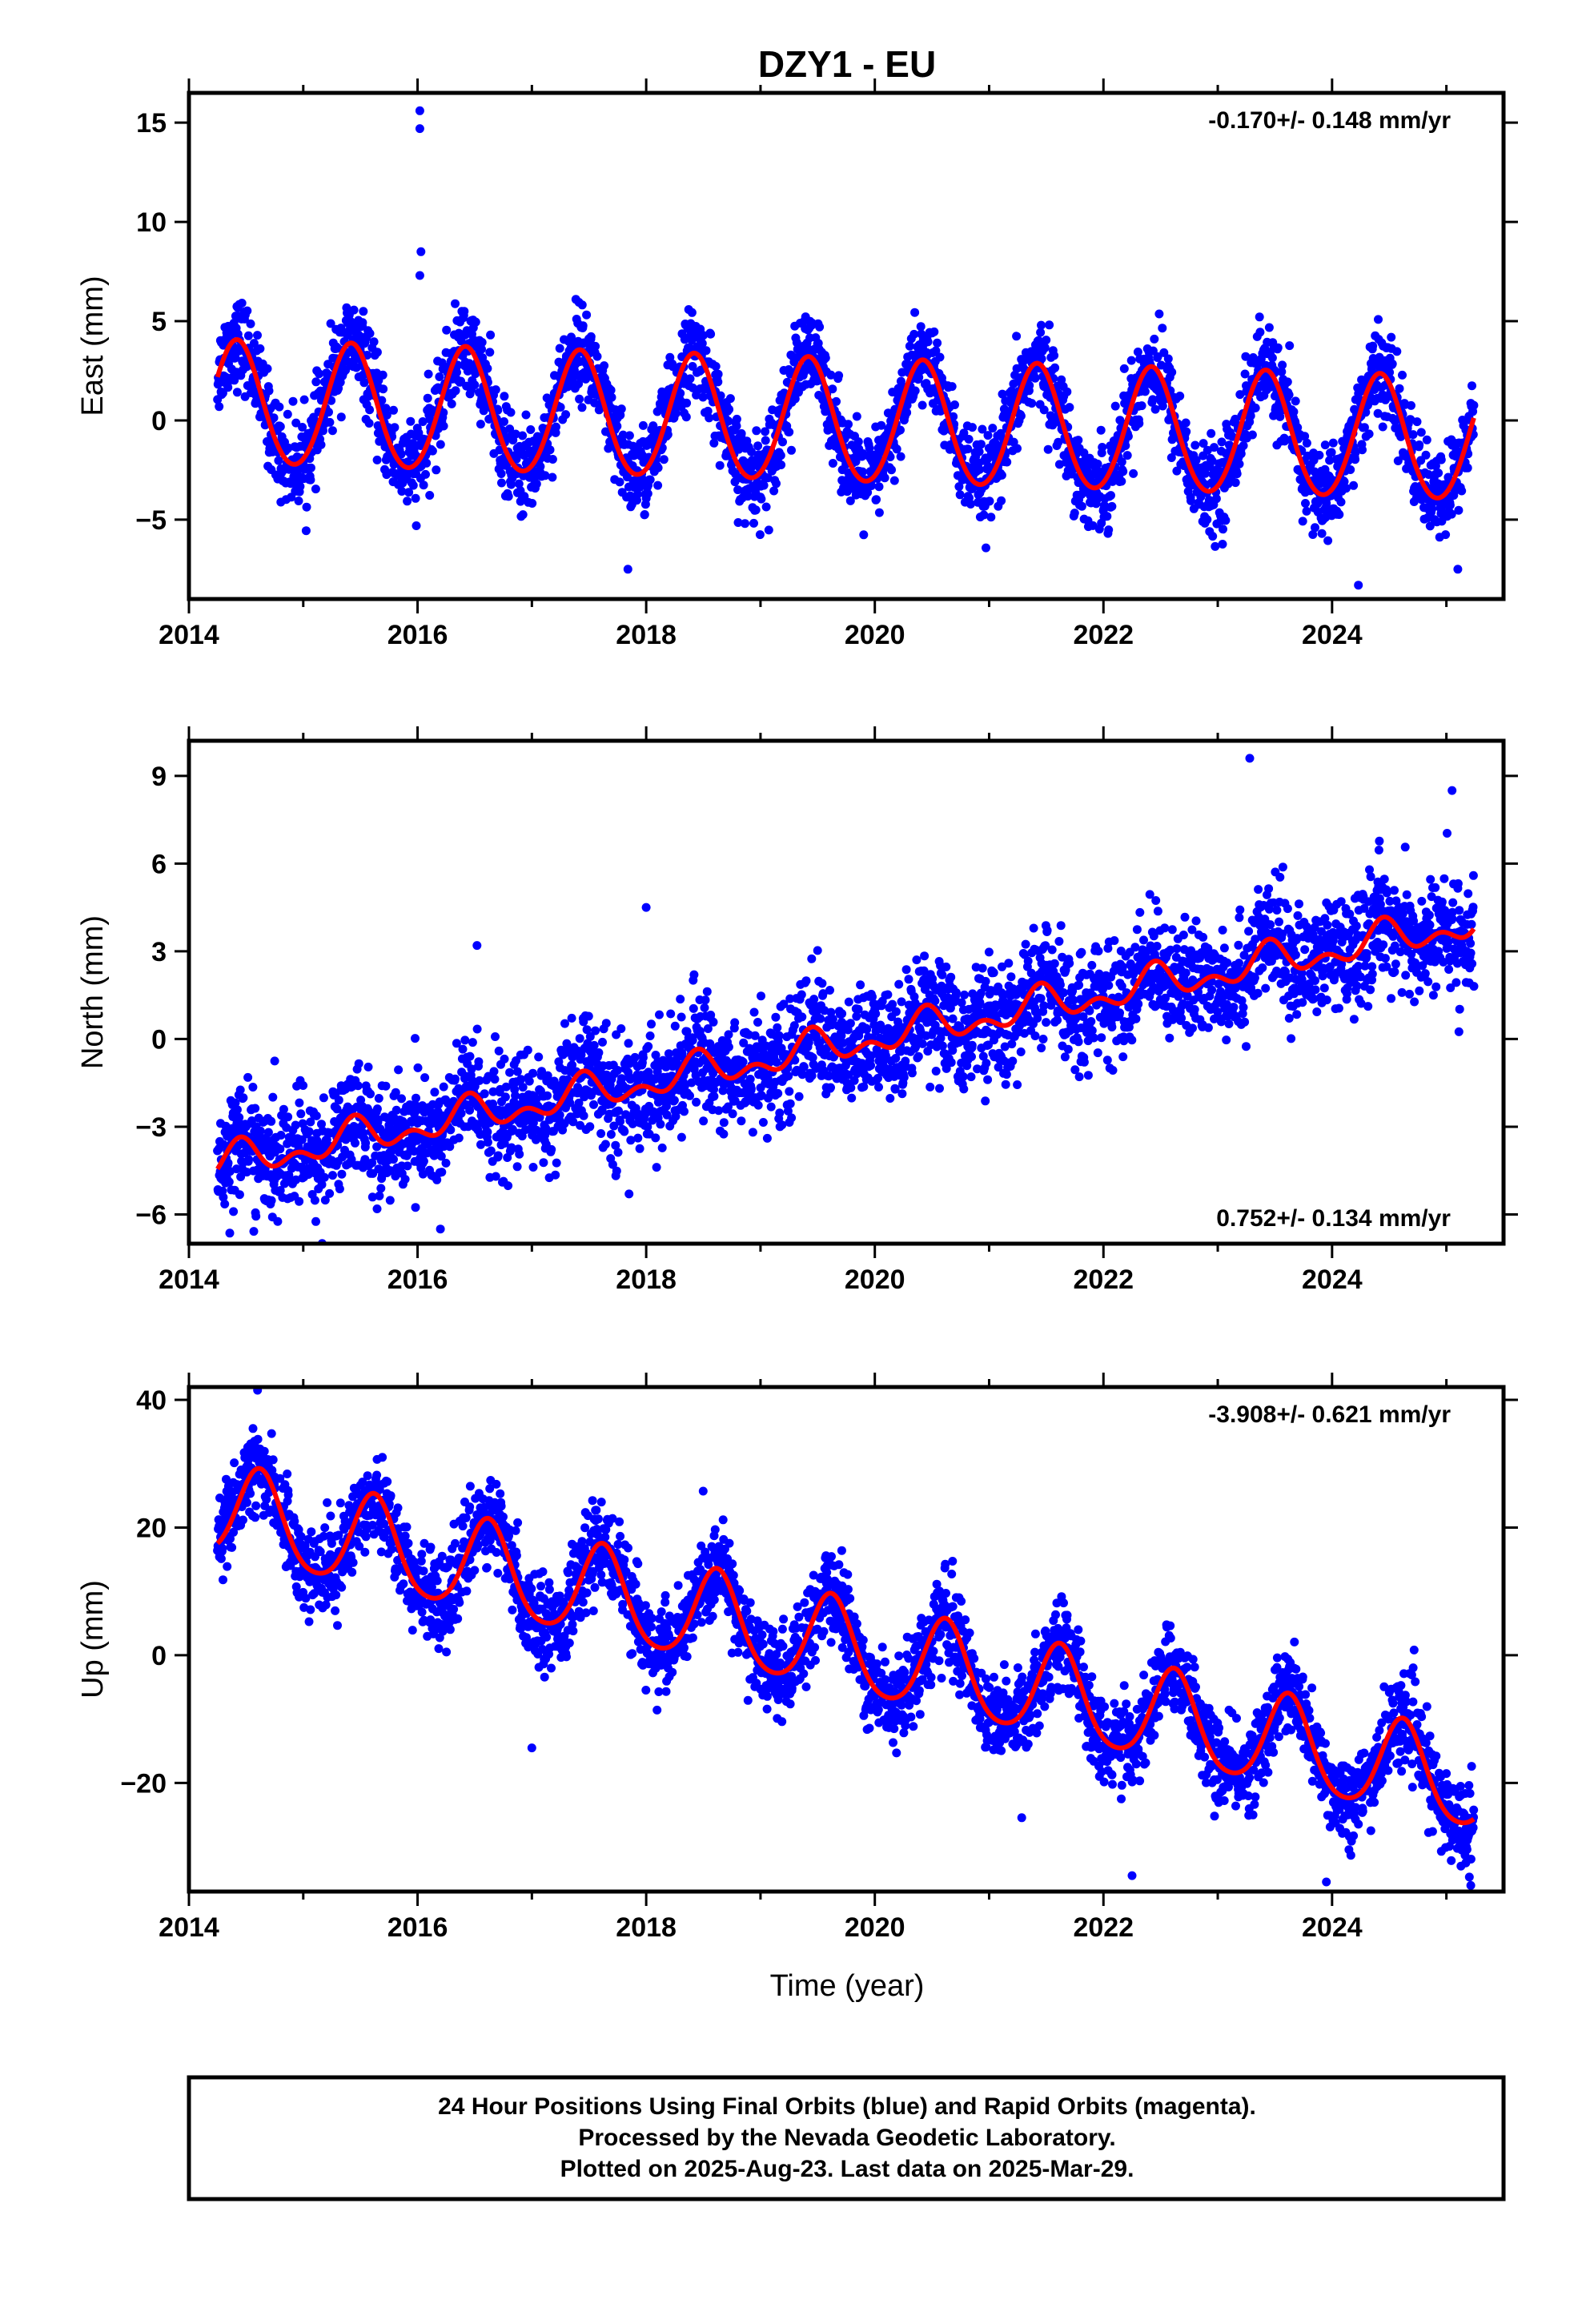 This screenshot has width=1582, height=2324. I want to click on y-tick-label: −5, so click(151, 520).